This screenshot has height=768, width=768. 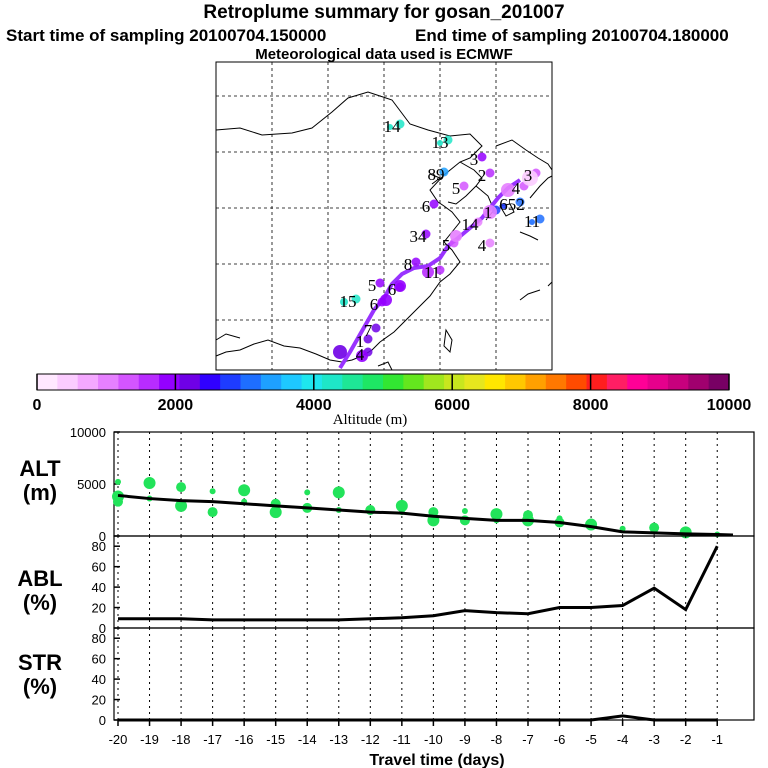 I want to click on str-panel: STR (%) 0 20 40 60 80, so click(x=386, y=677).